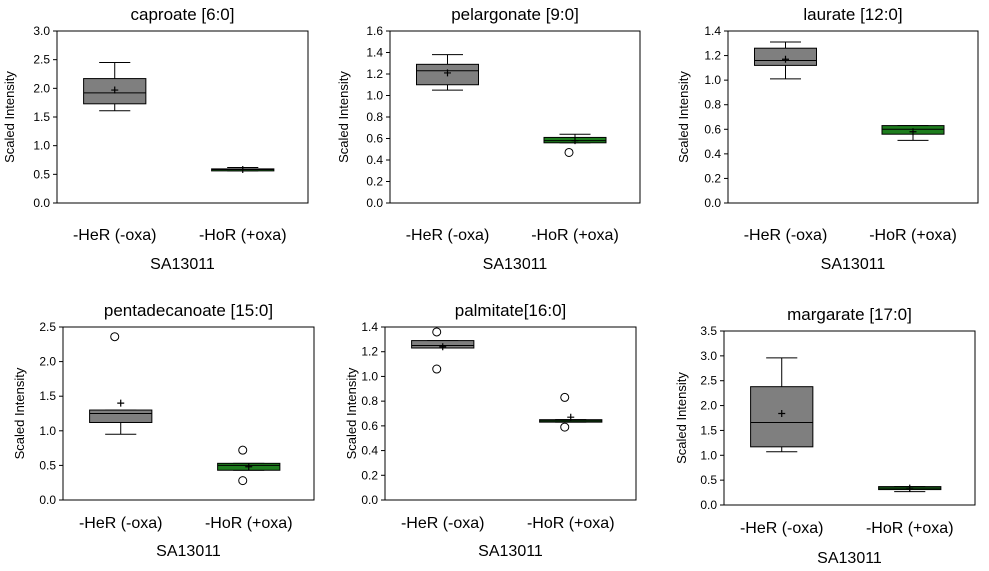 This screenshot has width=989, height=571. I want to click on y-tick-label: 1.2, so click(712, 56).